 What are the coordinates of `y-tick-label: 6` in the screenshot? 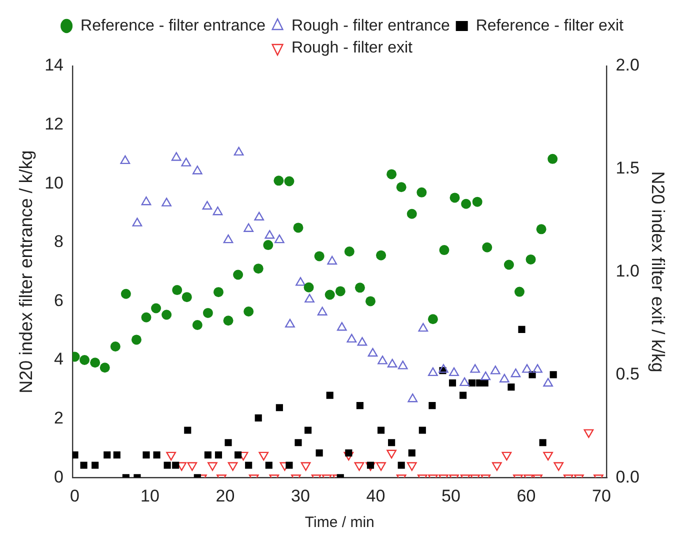 It's located at (59, 300).